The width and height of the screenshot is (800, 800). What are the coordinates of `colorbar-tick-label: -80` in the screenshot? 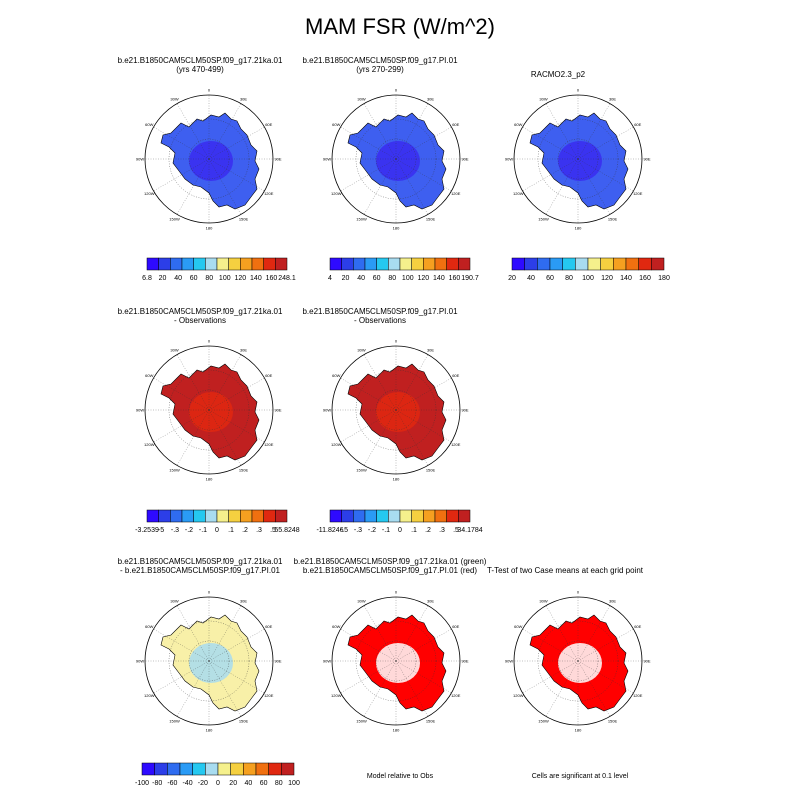 It's located at (157, 783).